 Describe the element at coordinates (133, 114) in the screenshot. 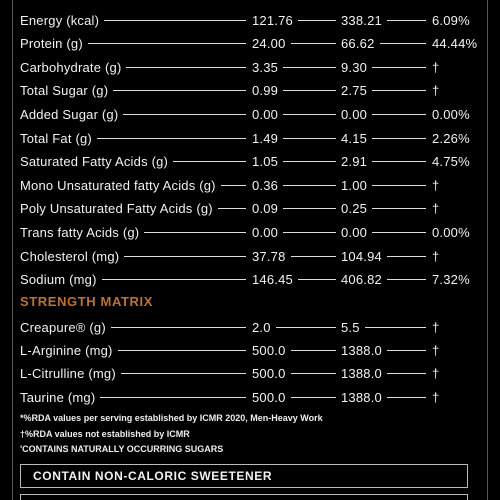

I see `table-cell: Added Sugar (g)` at that location.